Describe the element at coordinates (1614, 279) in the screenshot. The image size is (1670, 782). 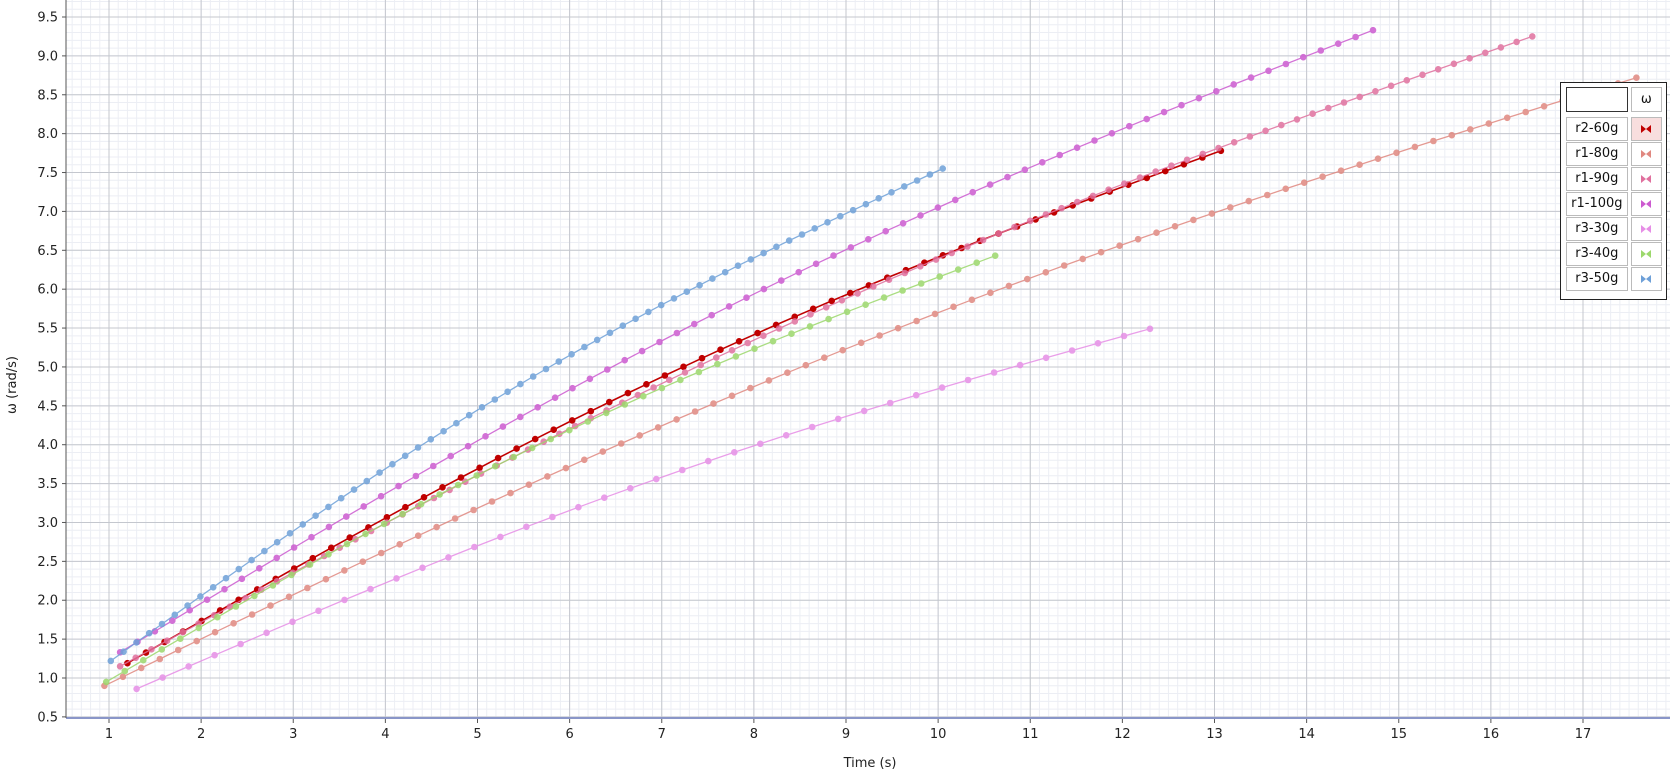
I see `legend-item-r3-50g: r3-50g` at that location.